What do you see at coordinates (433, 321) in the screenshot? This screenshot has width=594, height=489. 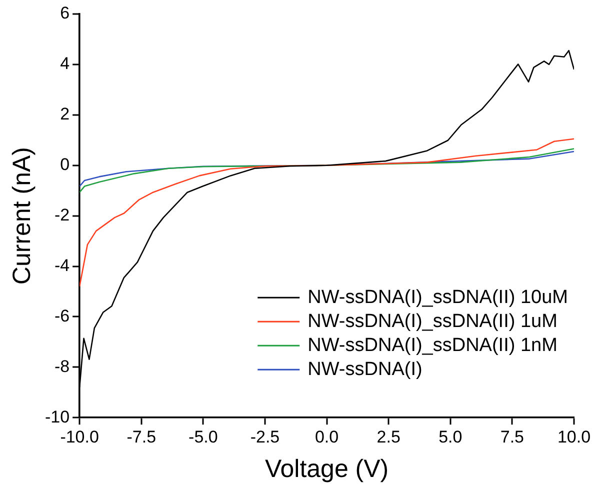 I see `legend-label: NW-ssDNA(I)_ssDNA(II) 1uM` at bounding box center [433, 321].